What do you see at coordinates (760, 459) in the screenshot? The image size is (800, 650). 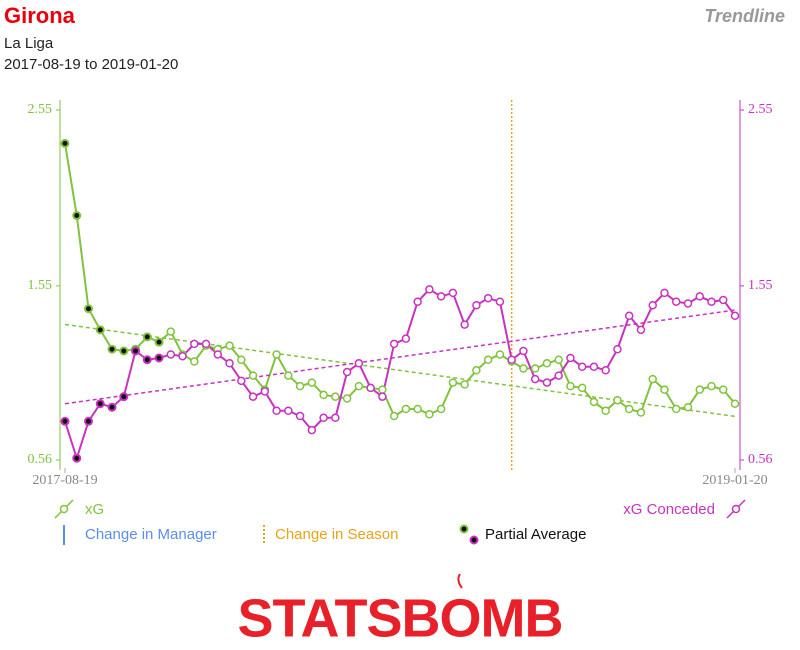 I see `y2-tick-label: 0.56` at bounding box center [760, 459].